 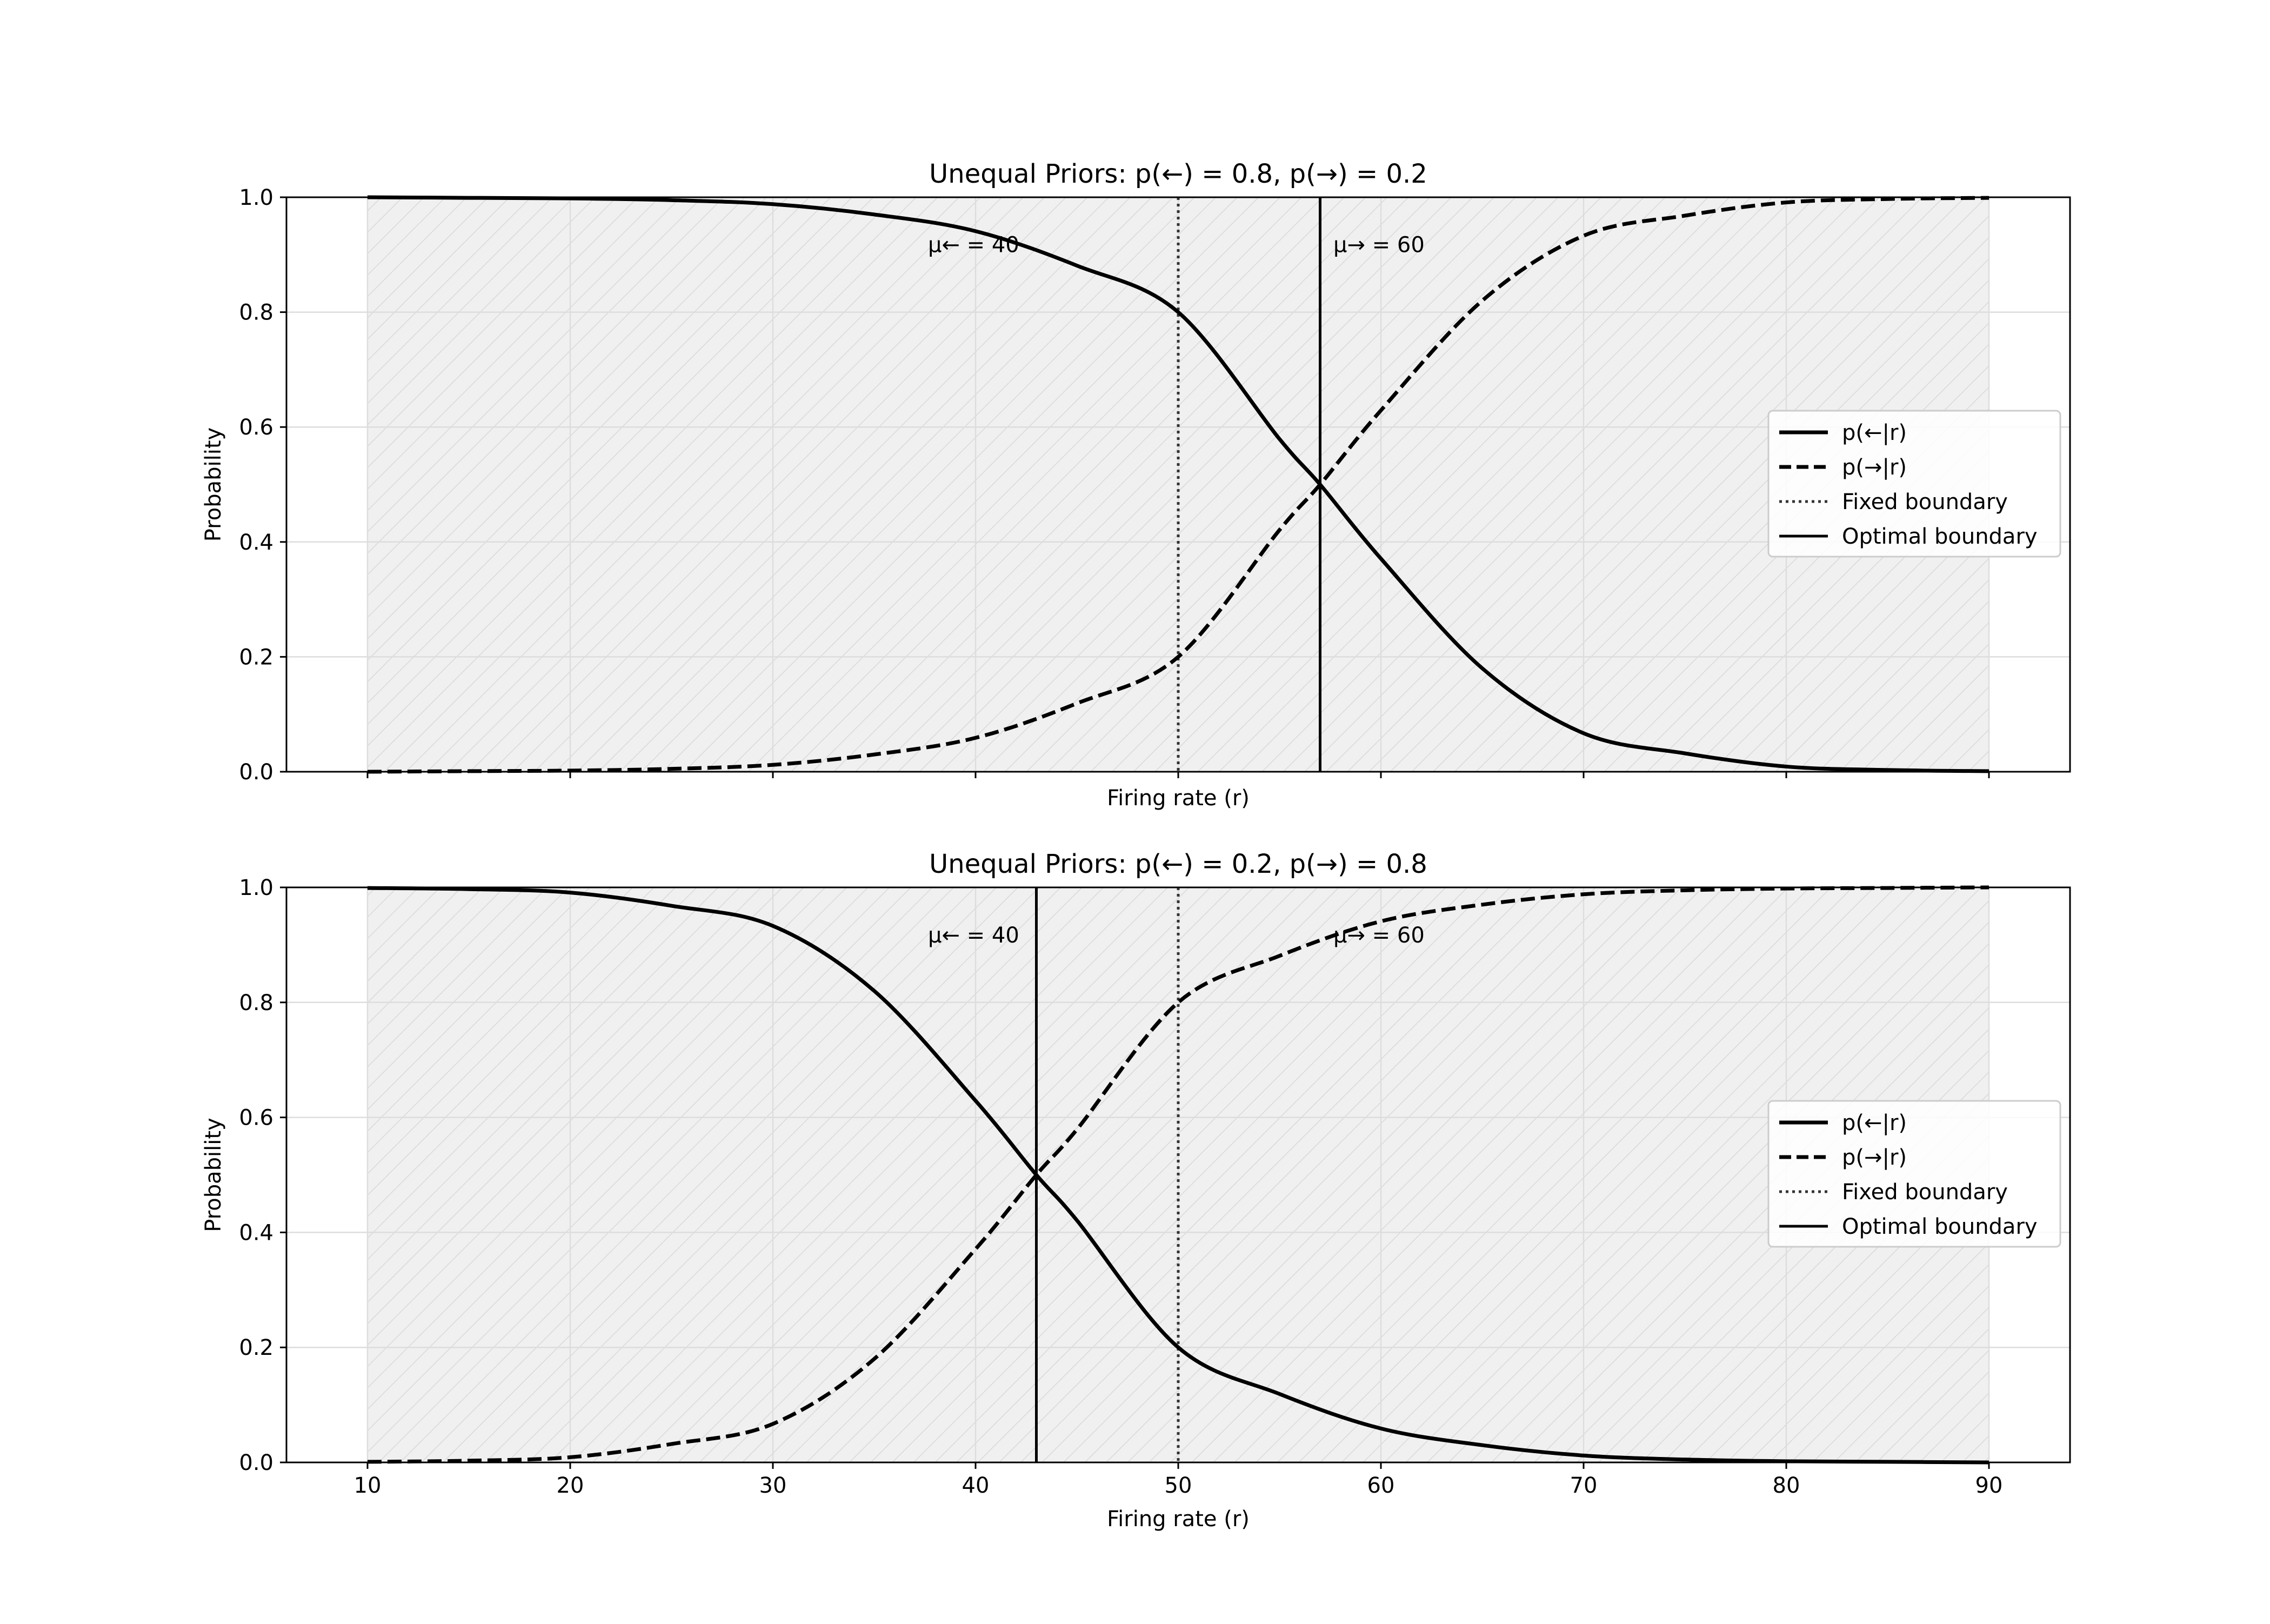 What do you see at coordinates (976, 1485) in the screenshot?
I see `x-tick-label: 40` at bounding box center [976, 1485].